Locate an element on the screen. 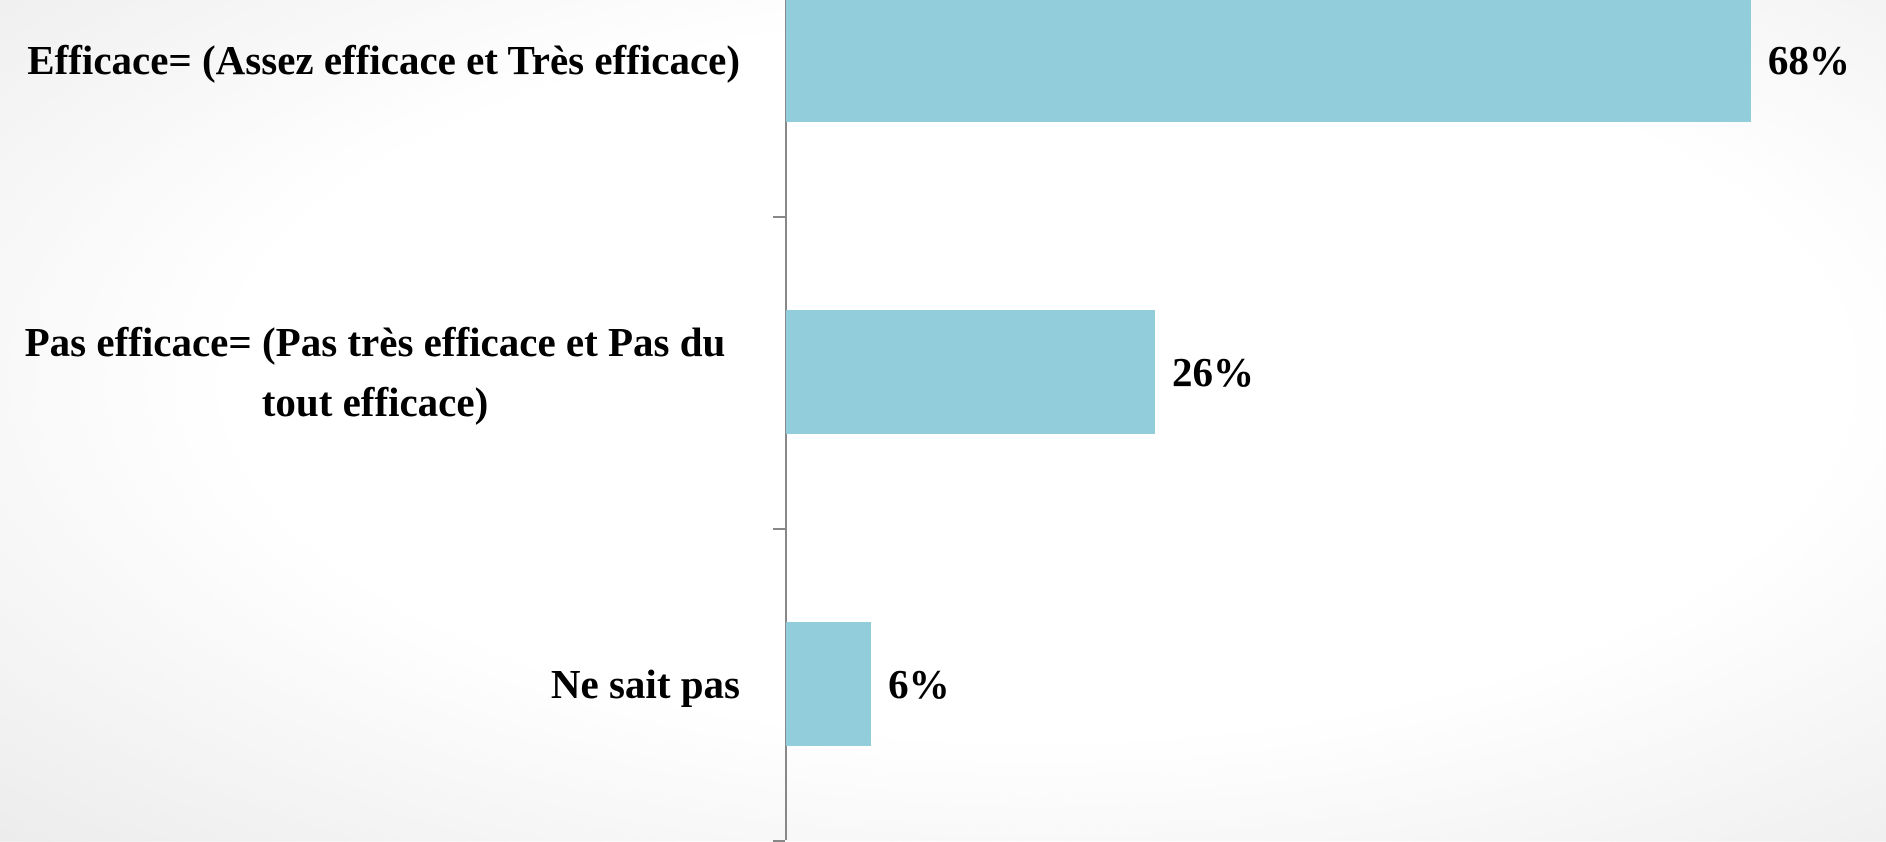 The height and width of the screenshot is (842, 1886). category-label: Ne sait pas is located at coordinates (375, 684).